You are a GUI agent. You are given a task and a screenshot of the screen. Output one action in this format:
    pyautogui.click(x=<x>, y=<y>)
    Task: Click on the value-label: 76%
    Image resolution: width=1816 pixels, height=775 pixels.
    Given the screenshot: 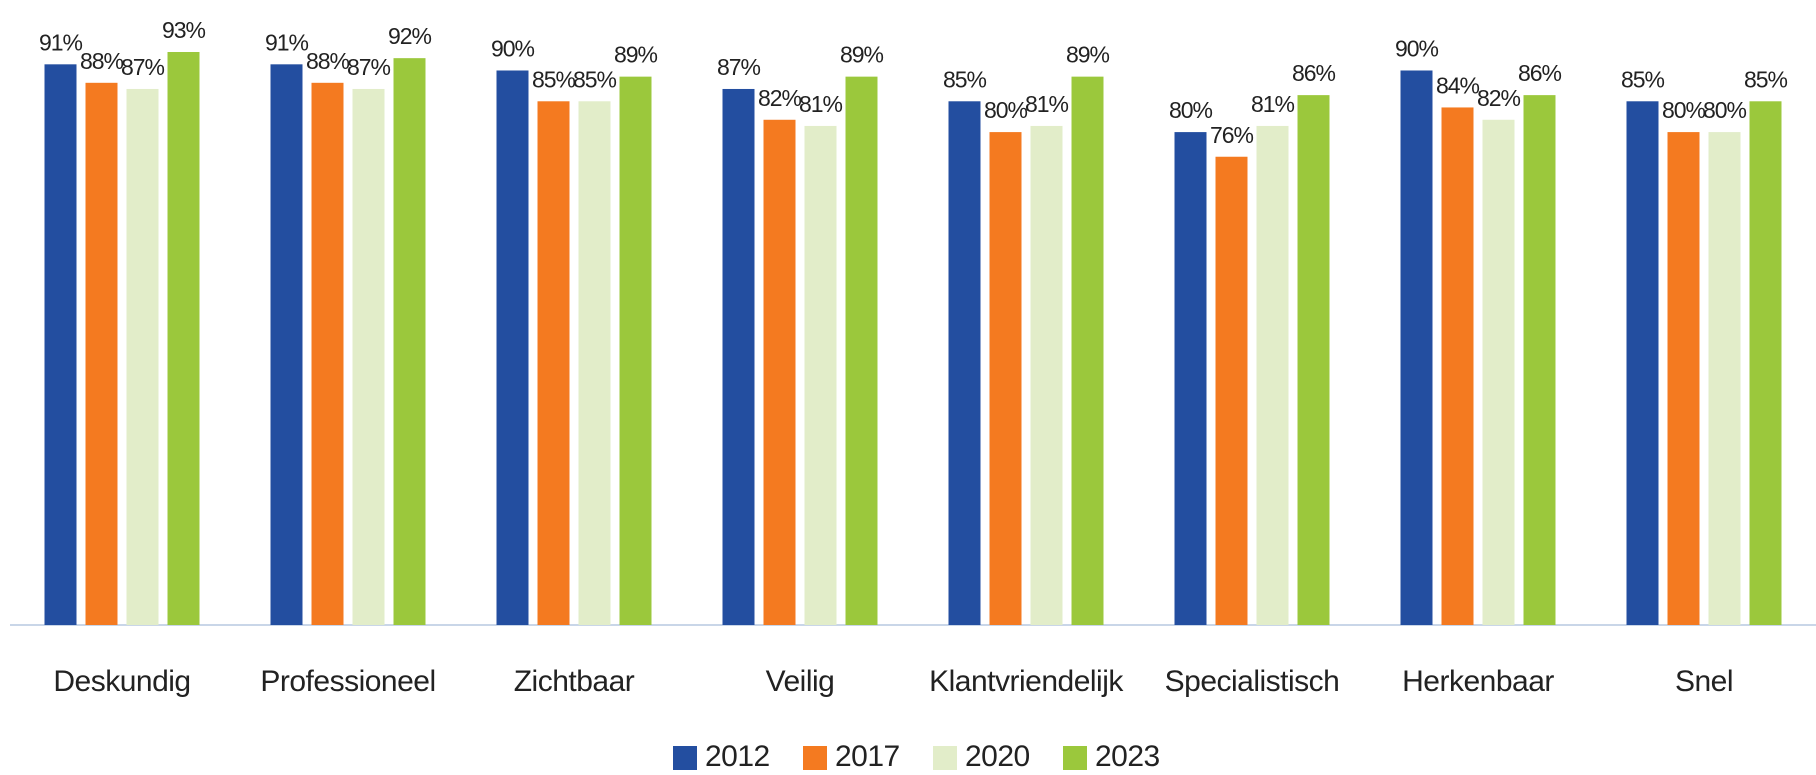 What is the action you would take?
    pyautogui.click(x=1232, y=135)
    